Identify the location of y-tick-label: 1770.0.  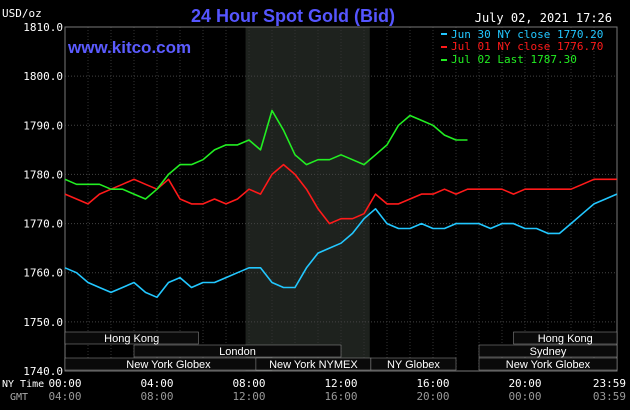
(43, 224).